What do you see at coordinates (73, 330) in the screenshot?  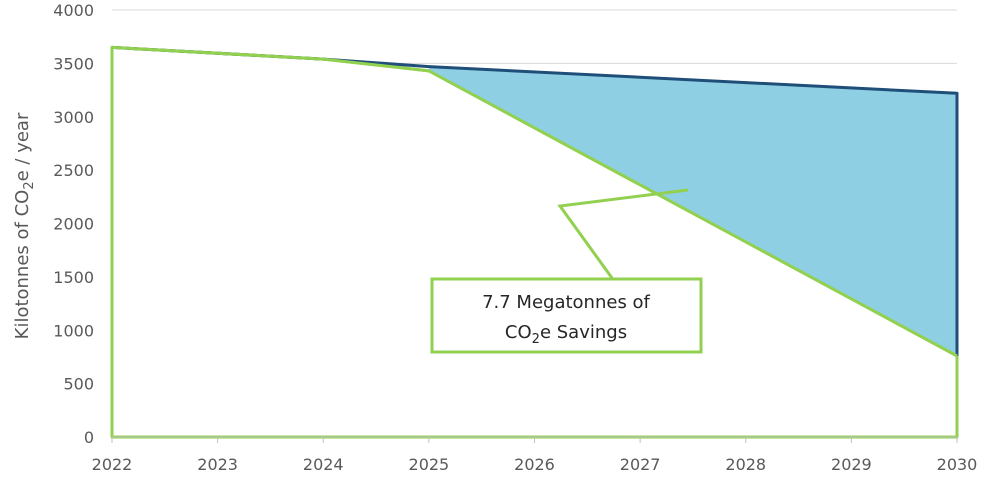 I see `y-tick-1000: 1000` at bounding box center [73, 330].